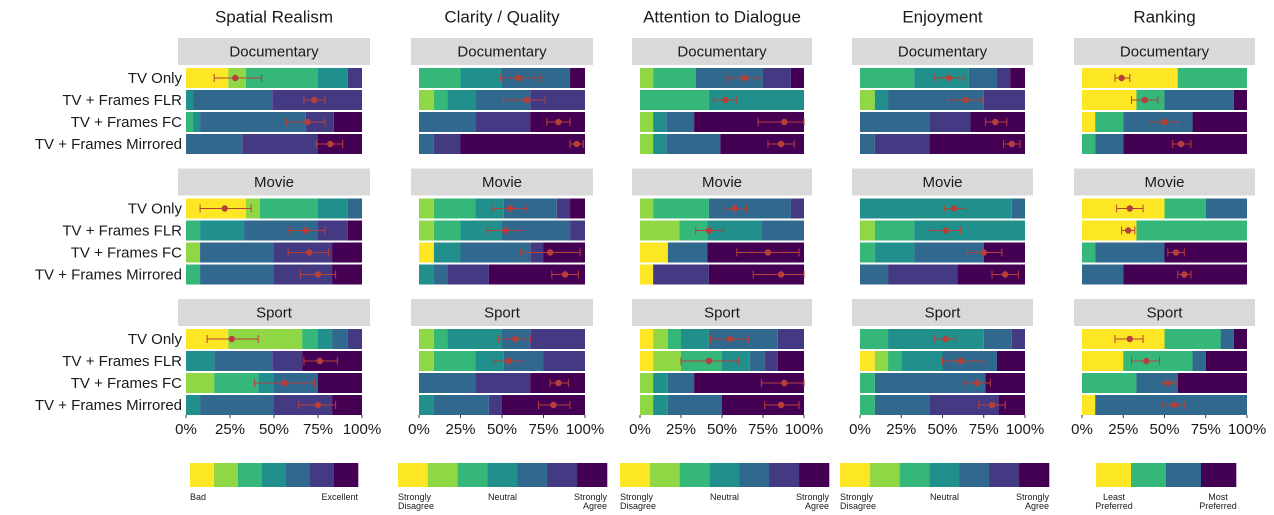 The width and height of the screenshot is (1274, 515). What do you see at coordinates (155, 339) in the screenshot?
I see `category-label: TV Only` at bounding box center [155, 339].